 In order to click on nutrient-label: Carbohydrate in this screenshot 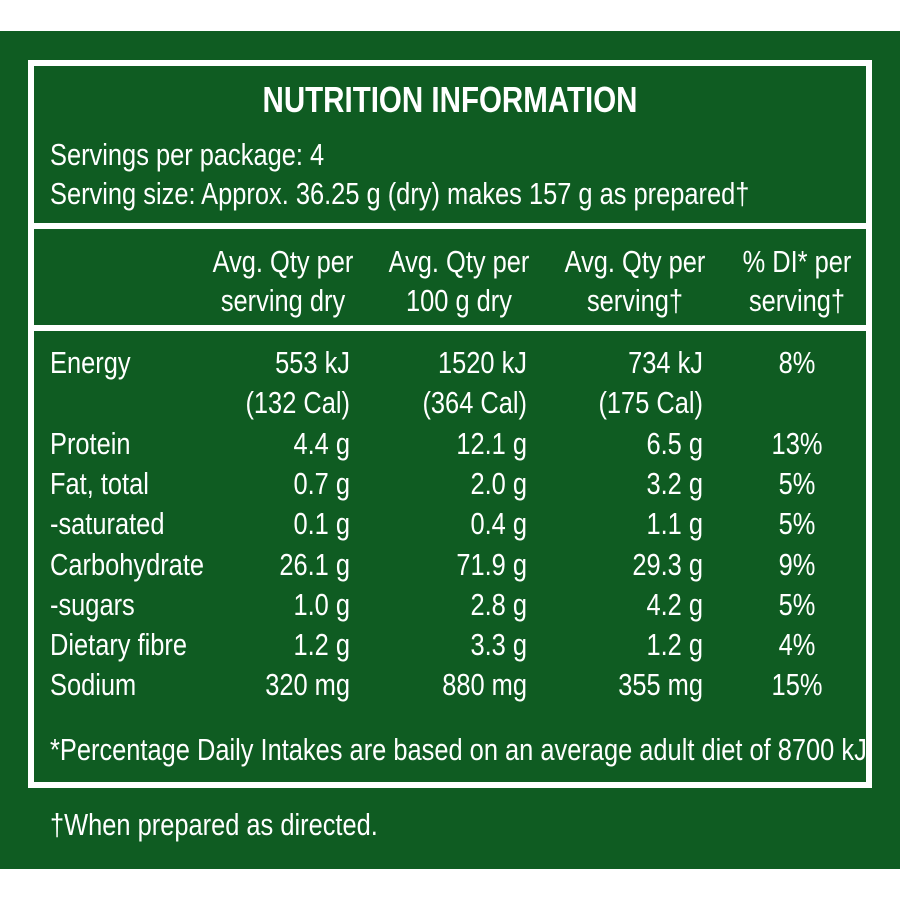, I will do `click(127, 564)`.